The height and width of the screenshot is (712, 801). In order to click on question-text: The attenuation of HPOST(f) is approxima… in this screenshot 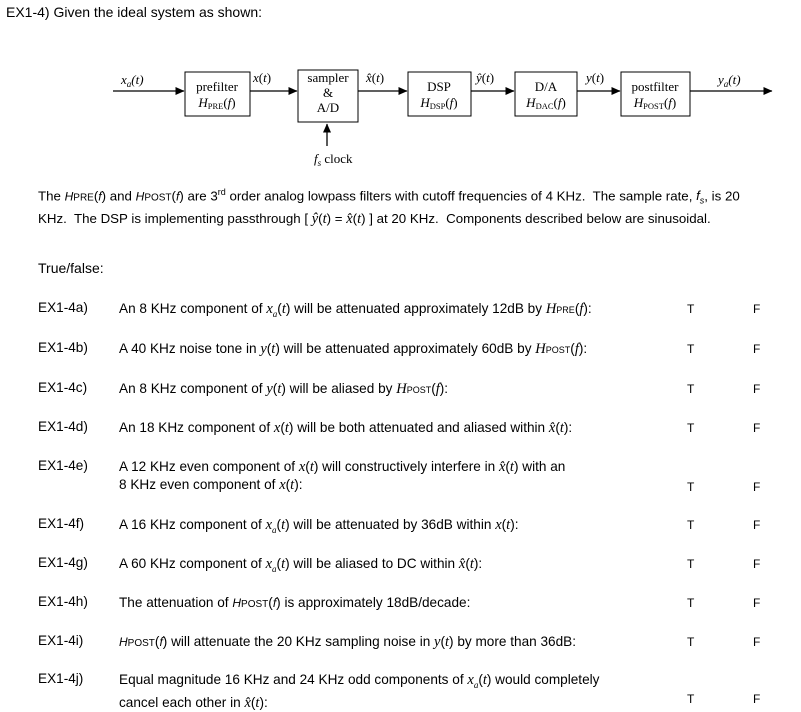, I will do `click(295, 602)`.